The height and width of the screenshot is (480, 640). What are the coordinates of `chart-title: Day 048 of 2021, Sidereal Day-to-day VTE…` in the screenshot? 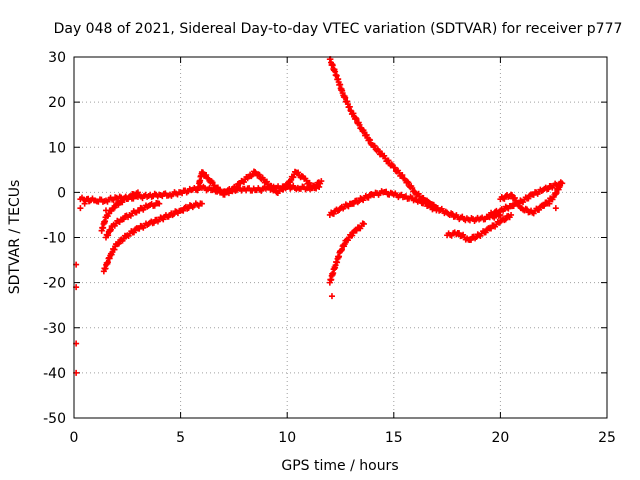 It's located at (338, 29).